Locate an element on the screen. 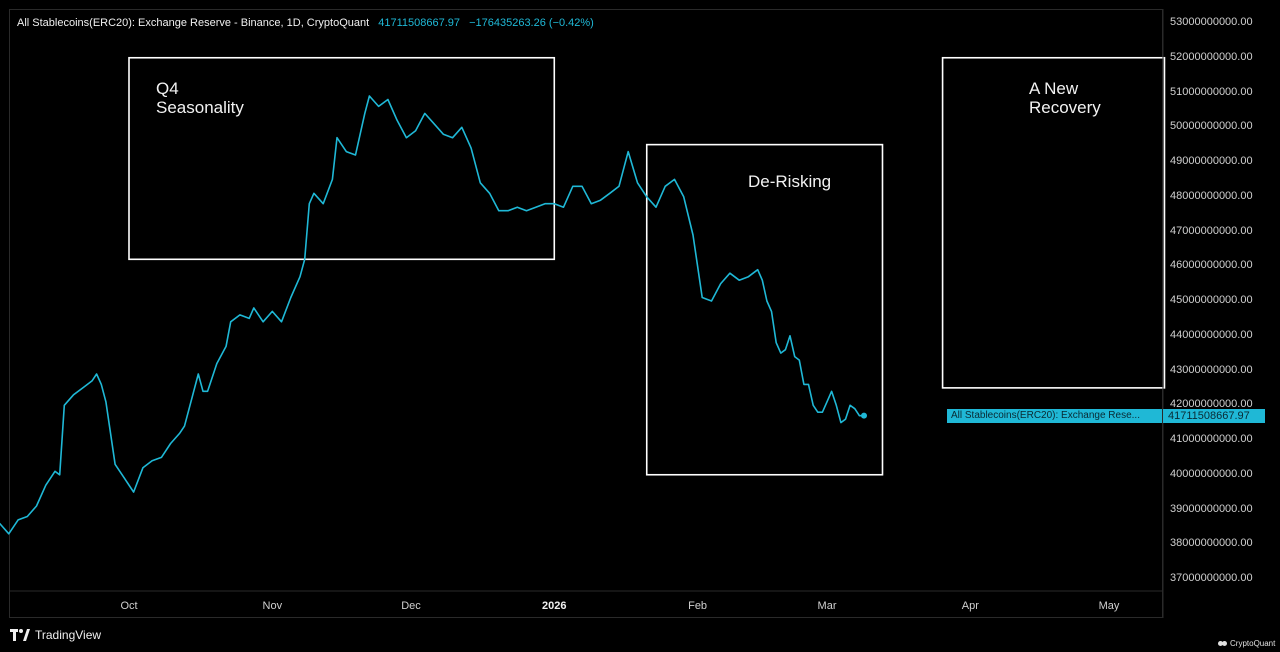 This screenshot has height=652, width=1280. y-tick-label: 43000000000.00 is located at coordinates (1211, 369).